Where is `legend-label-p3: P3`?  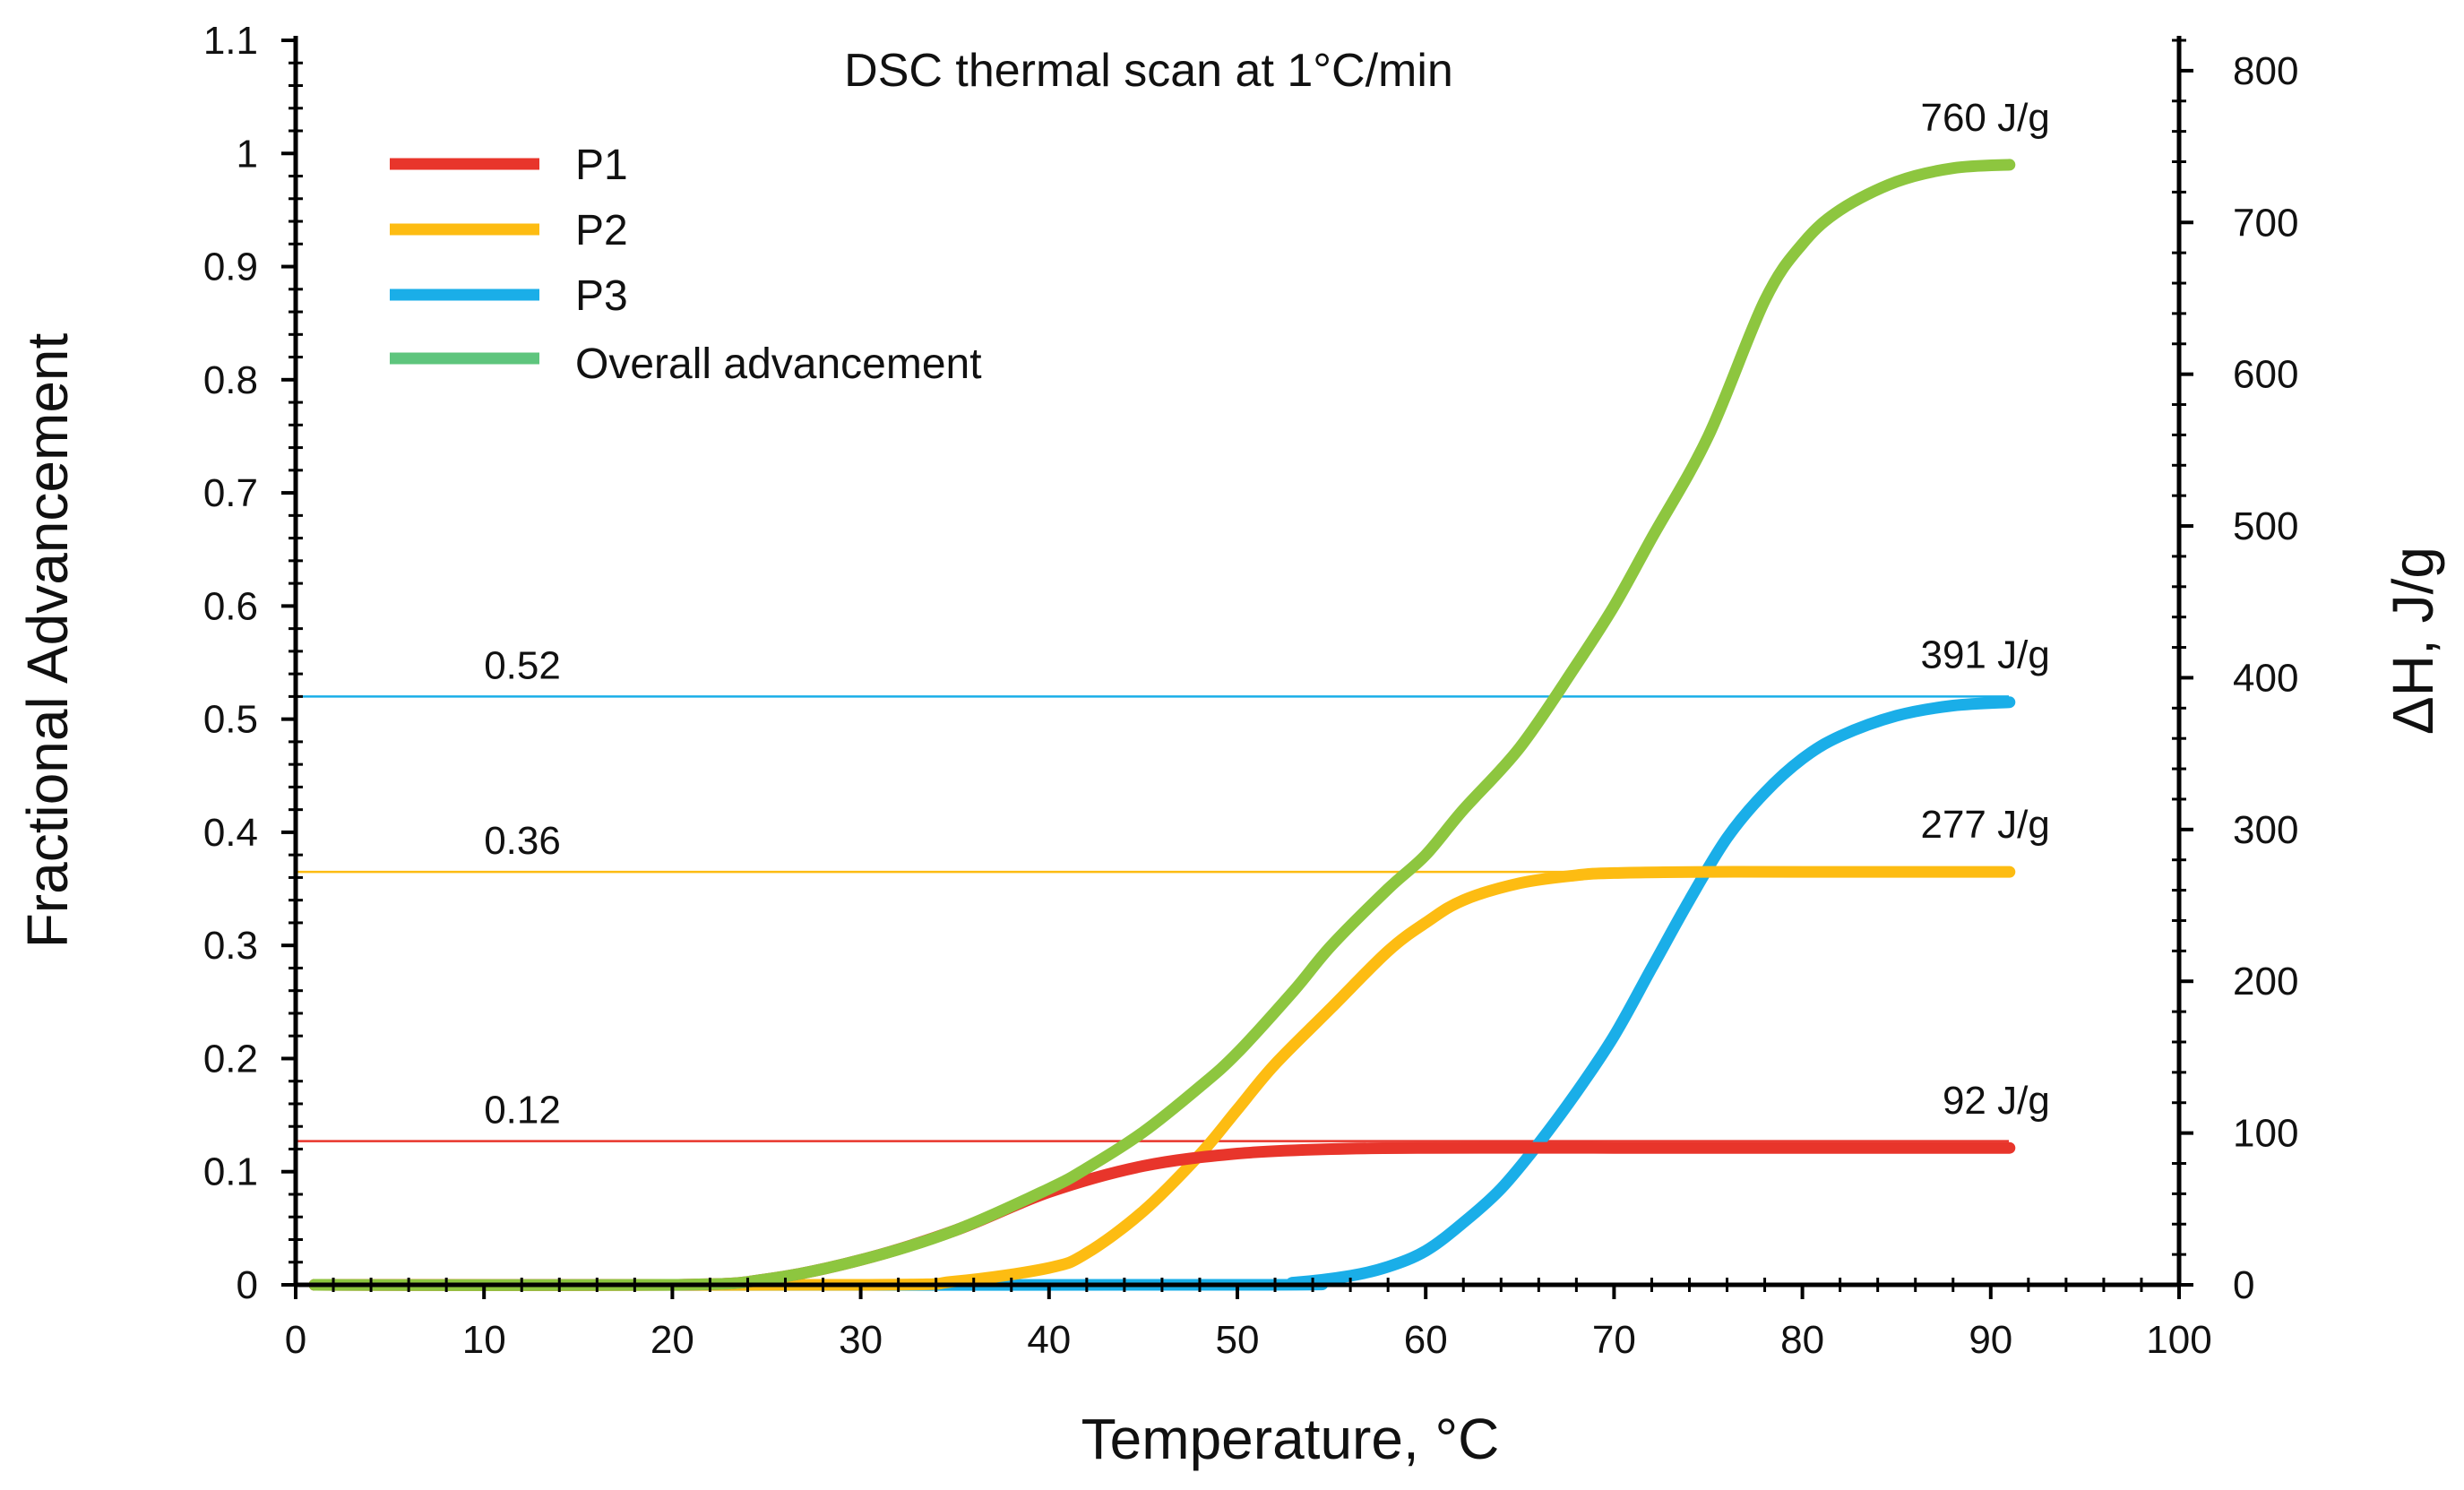
legend-label-p3: P3 is located at coordinates (601, 296).